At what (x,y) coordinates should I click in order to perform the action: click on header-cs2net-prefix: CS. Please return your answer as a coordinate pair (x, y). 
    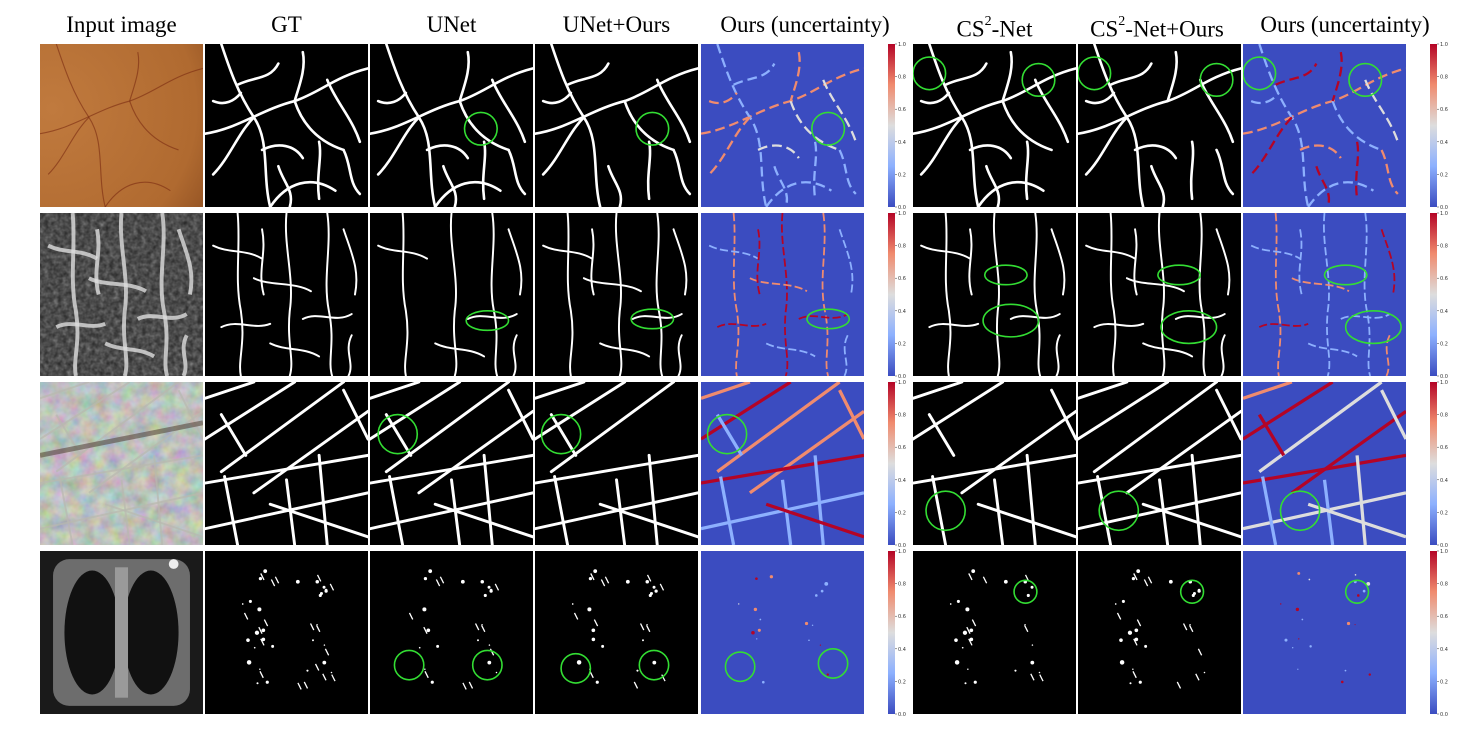
    Looking at the image, I should click on (970, 29).